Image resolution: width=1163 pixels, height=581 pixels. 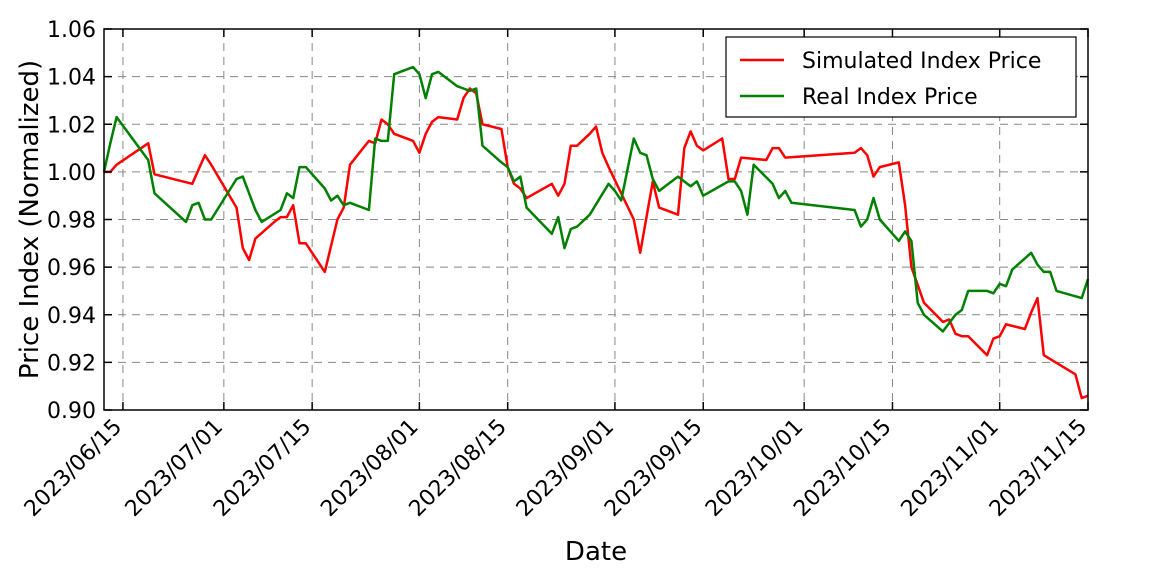 What do you see at coordinates (73, 468) in the screenshot?
I see `x-tick-label: 2023/06/15` at bounding box center [73, 468].